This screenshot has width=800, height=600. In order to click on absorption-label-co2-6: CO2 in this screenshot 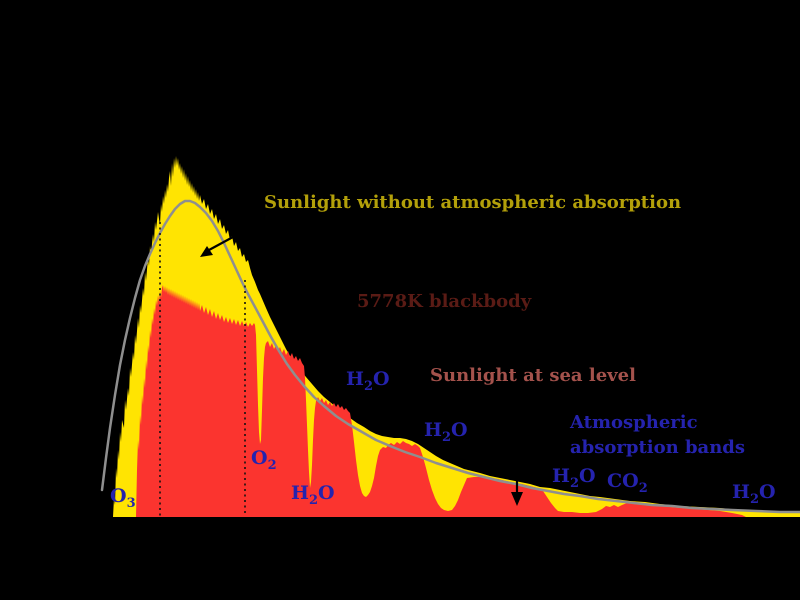, I will do `click(627, 482)`.